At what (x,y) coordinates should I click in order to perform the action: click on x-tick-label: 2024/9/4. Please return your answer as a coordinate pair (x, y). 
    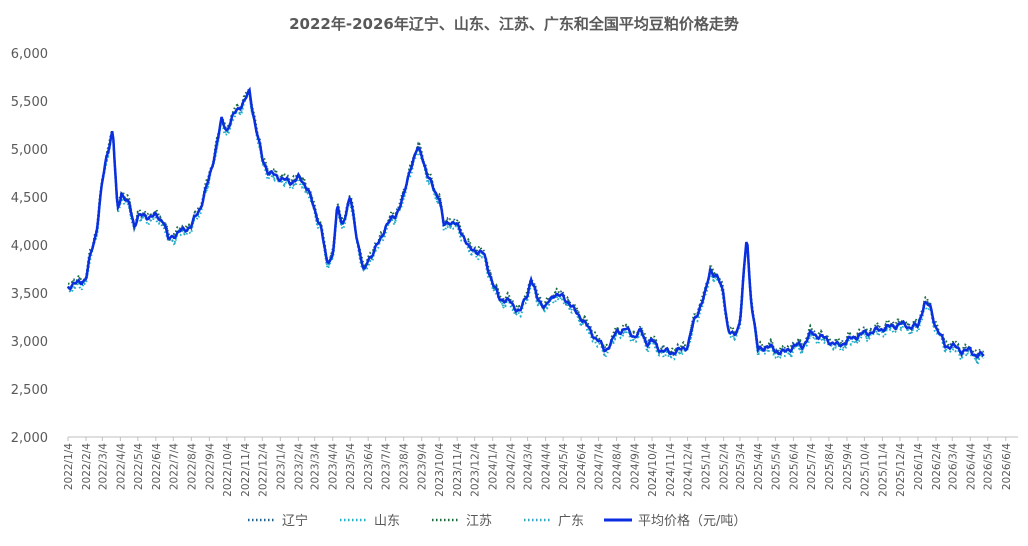
    Looking at the image, I should click on (636, 466).